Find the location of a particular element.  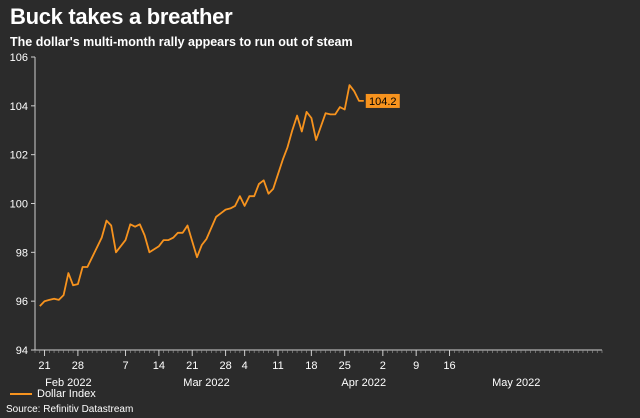

x-month-label: Feb 2022 is located at coordinates (68, 383).